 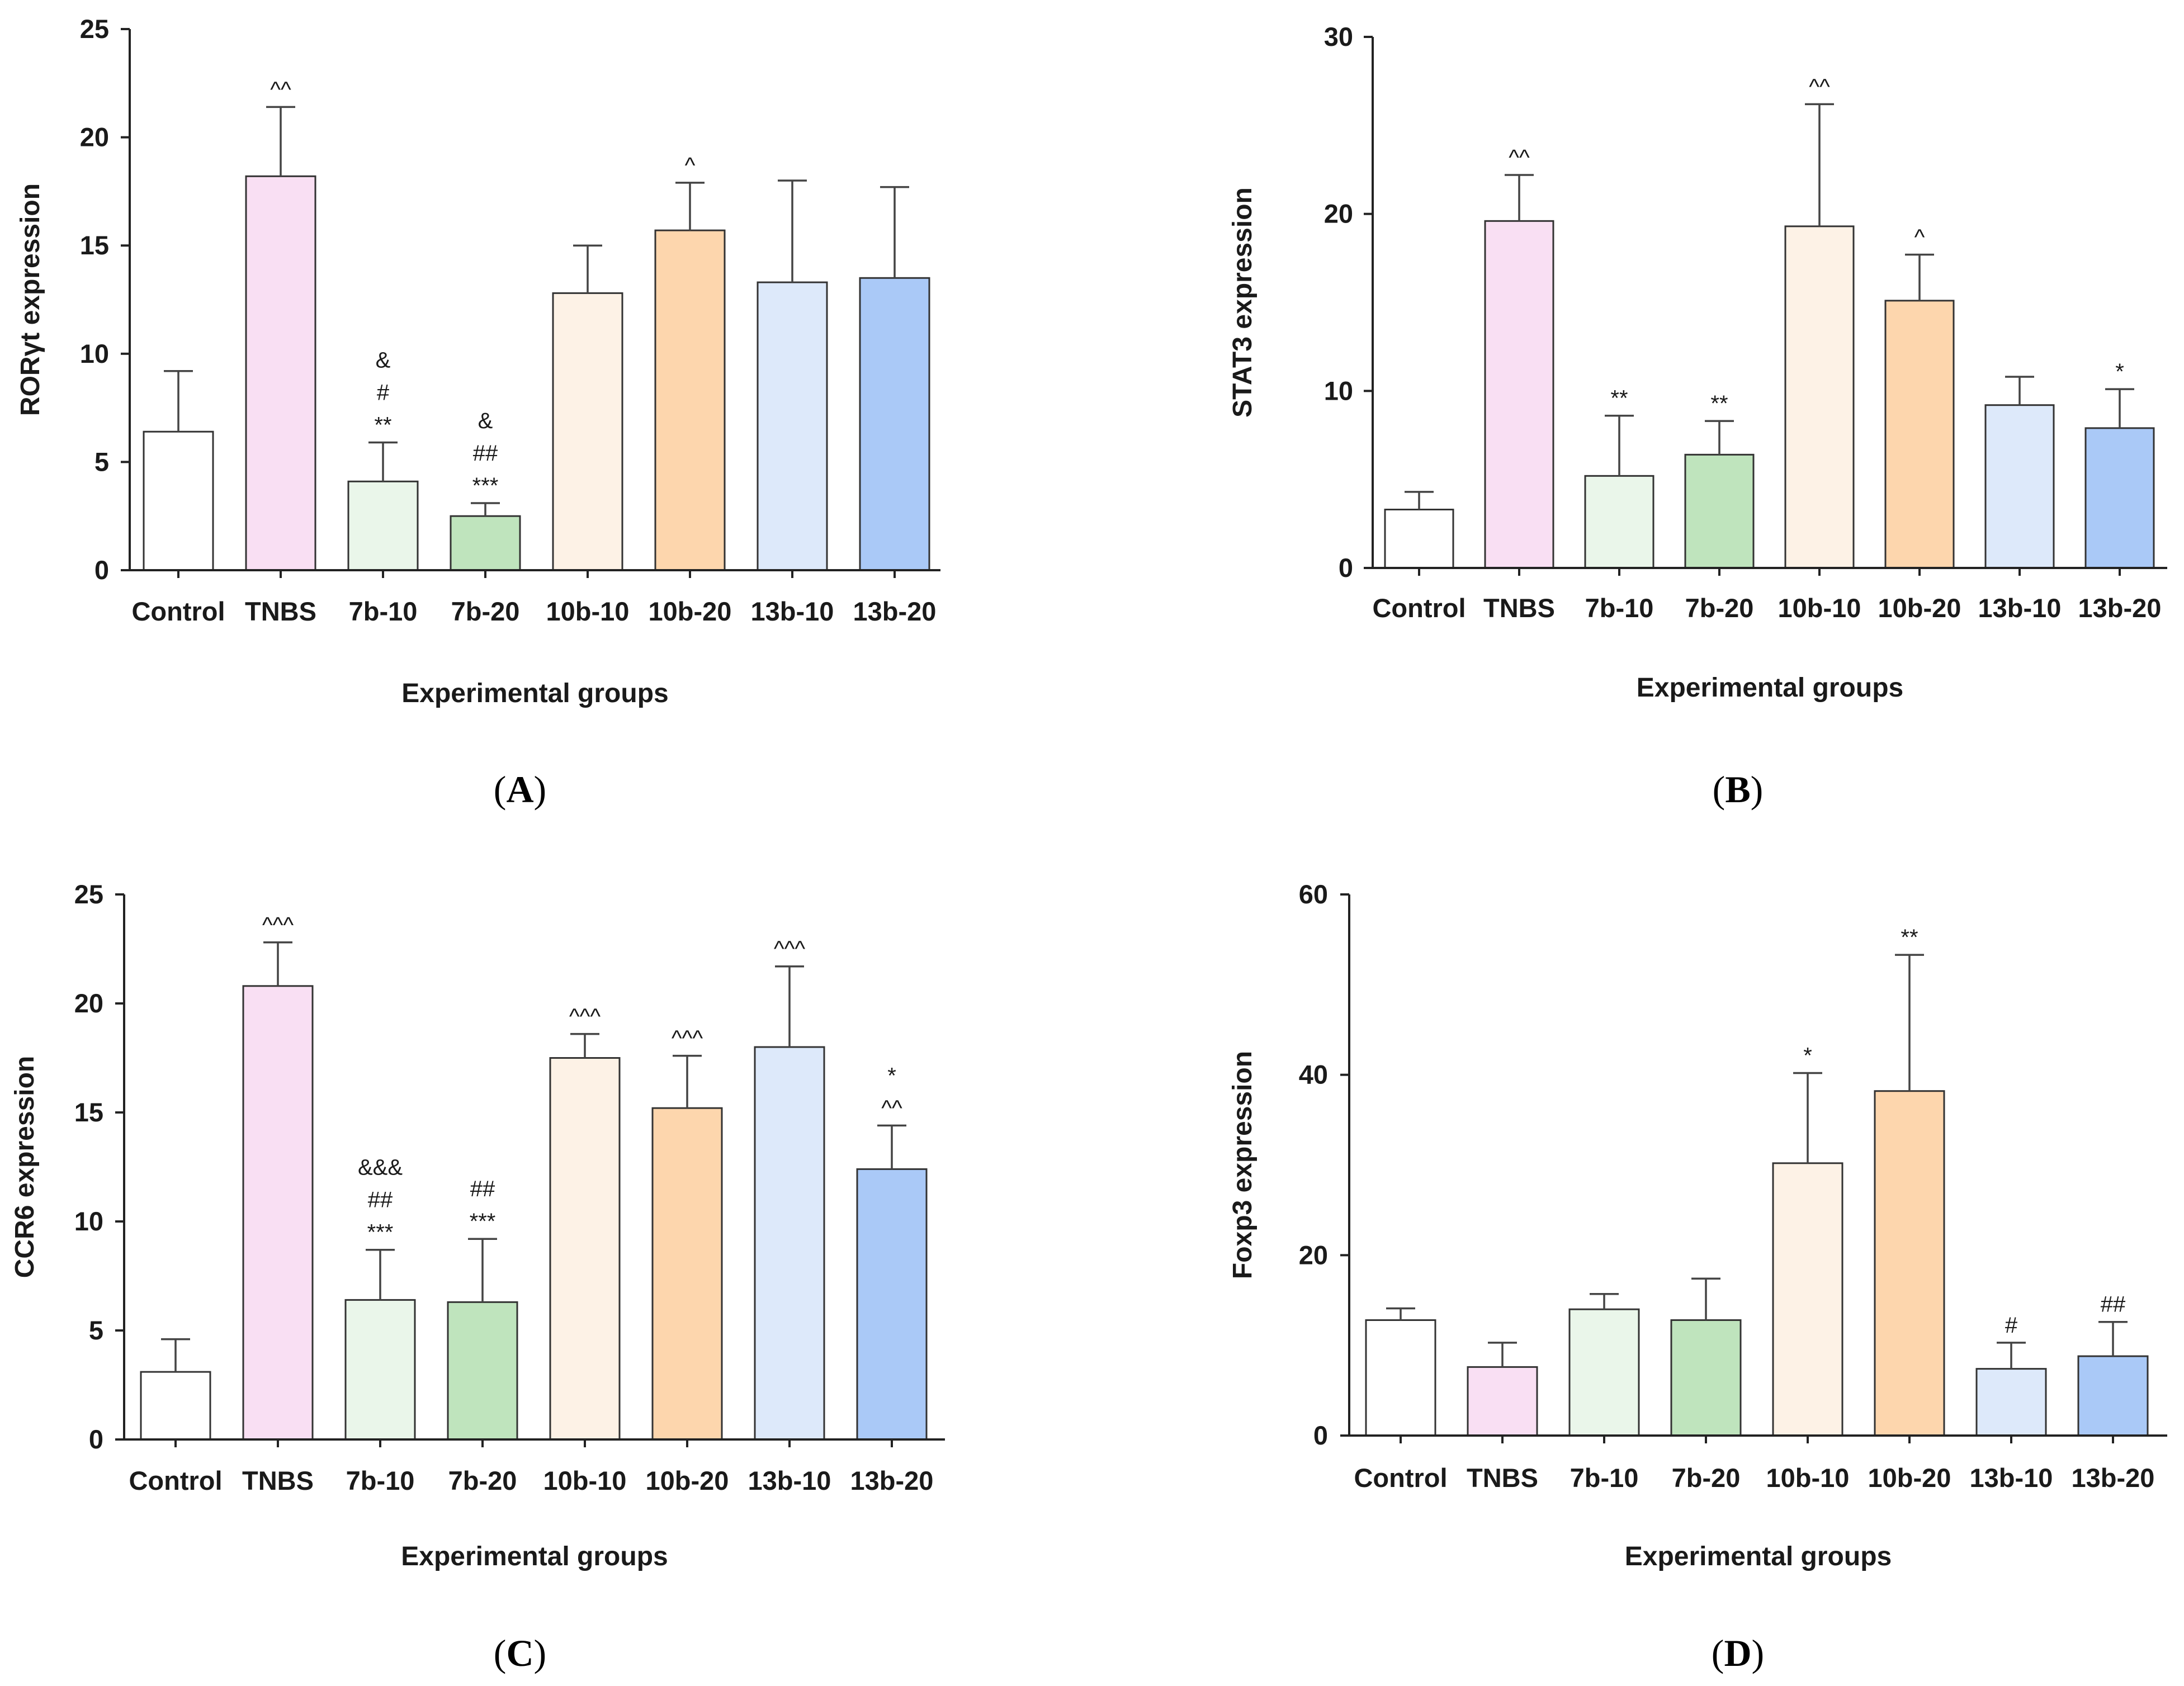 I want to click on panel-a-y-tick-label: 15, so click(x=94, y=245).